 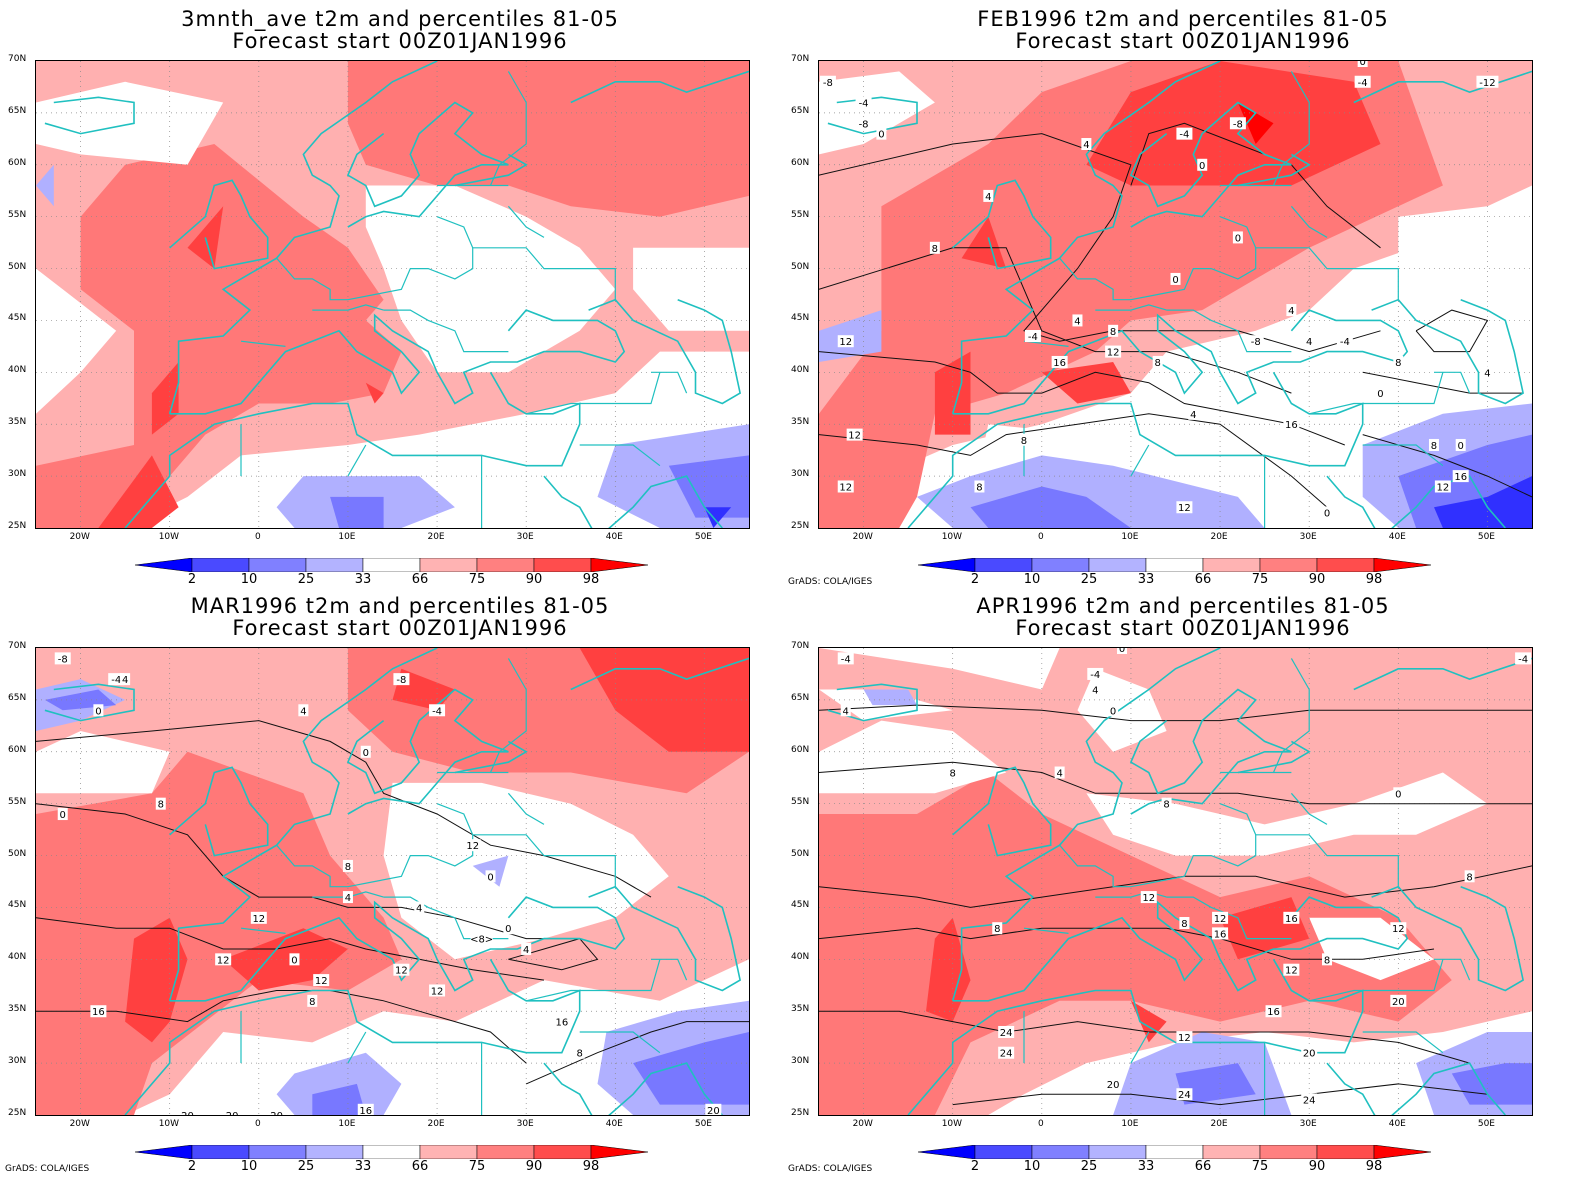 What do you see at coordinates (1260, 579) in the screenshot?
I see `colorbar-label: 75` at bounding box center [1260, 579].